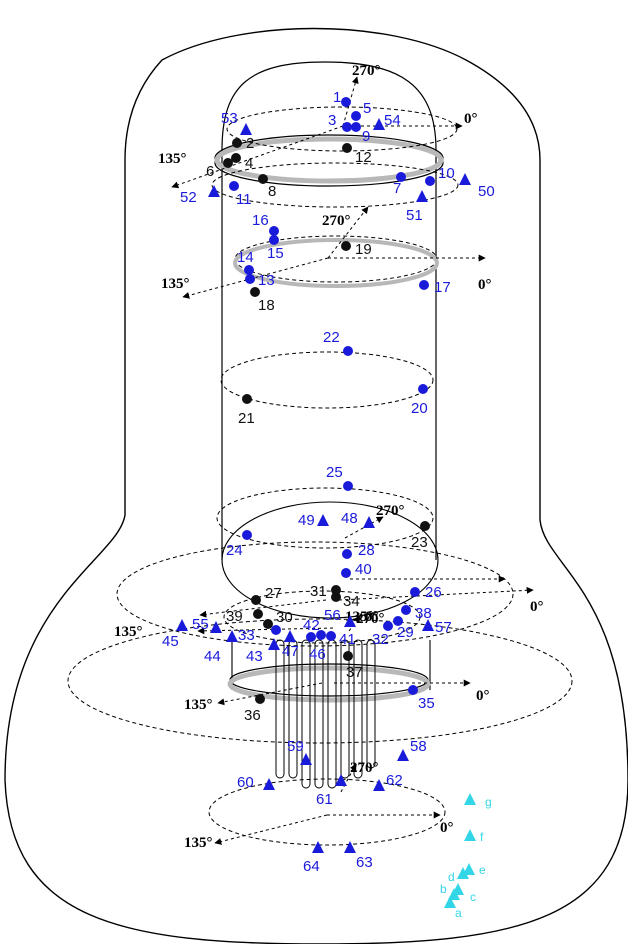 The image size is (628, 944). I want to click on sensor-label-30: 30, so click(284, 617).